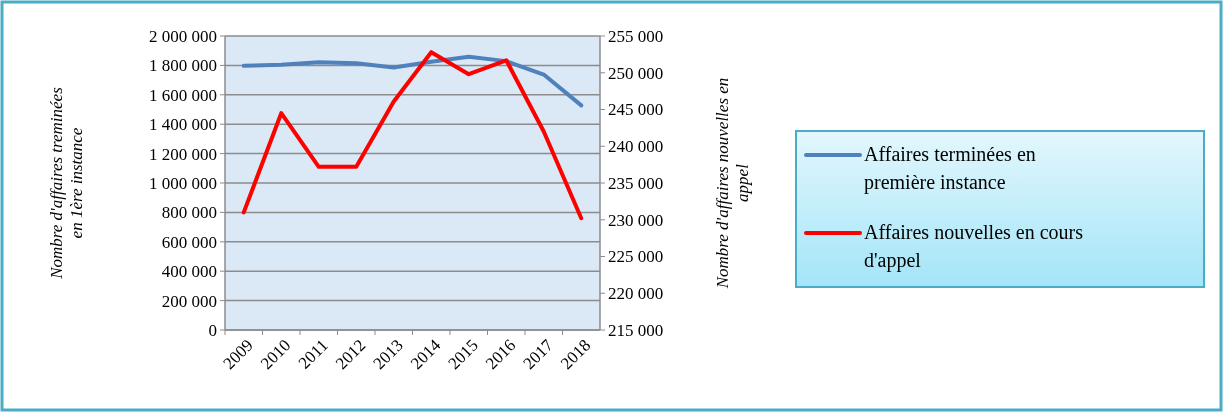 This screenshot has height=412, width=1223. What do you see at coordinates (636, 220) in the screenshot?
I see `y2-tick-label: 230 000` at bounding box center [636, 220].